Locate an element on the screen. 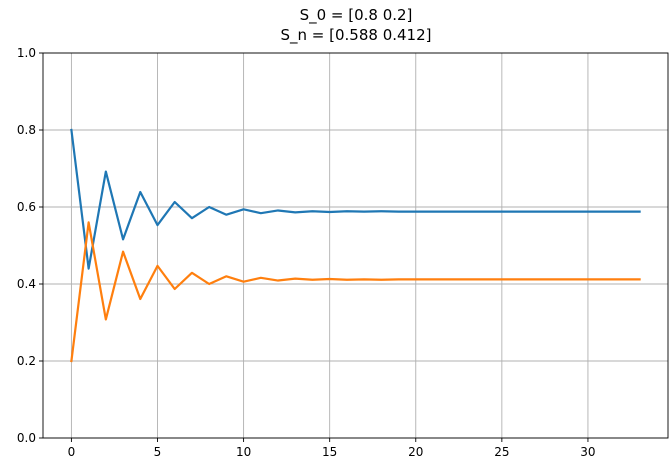  y-tick-label: 1.0 is located at coordinates (26, 53).